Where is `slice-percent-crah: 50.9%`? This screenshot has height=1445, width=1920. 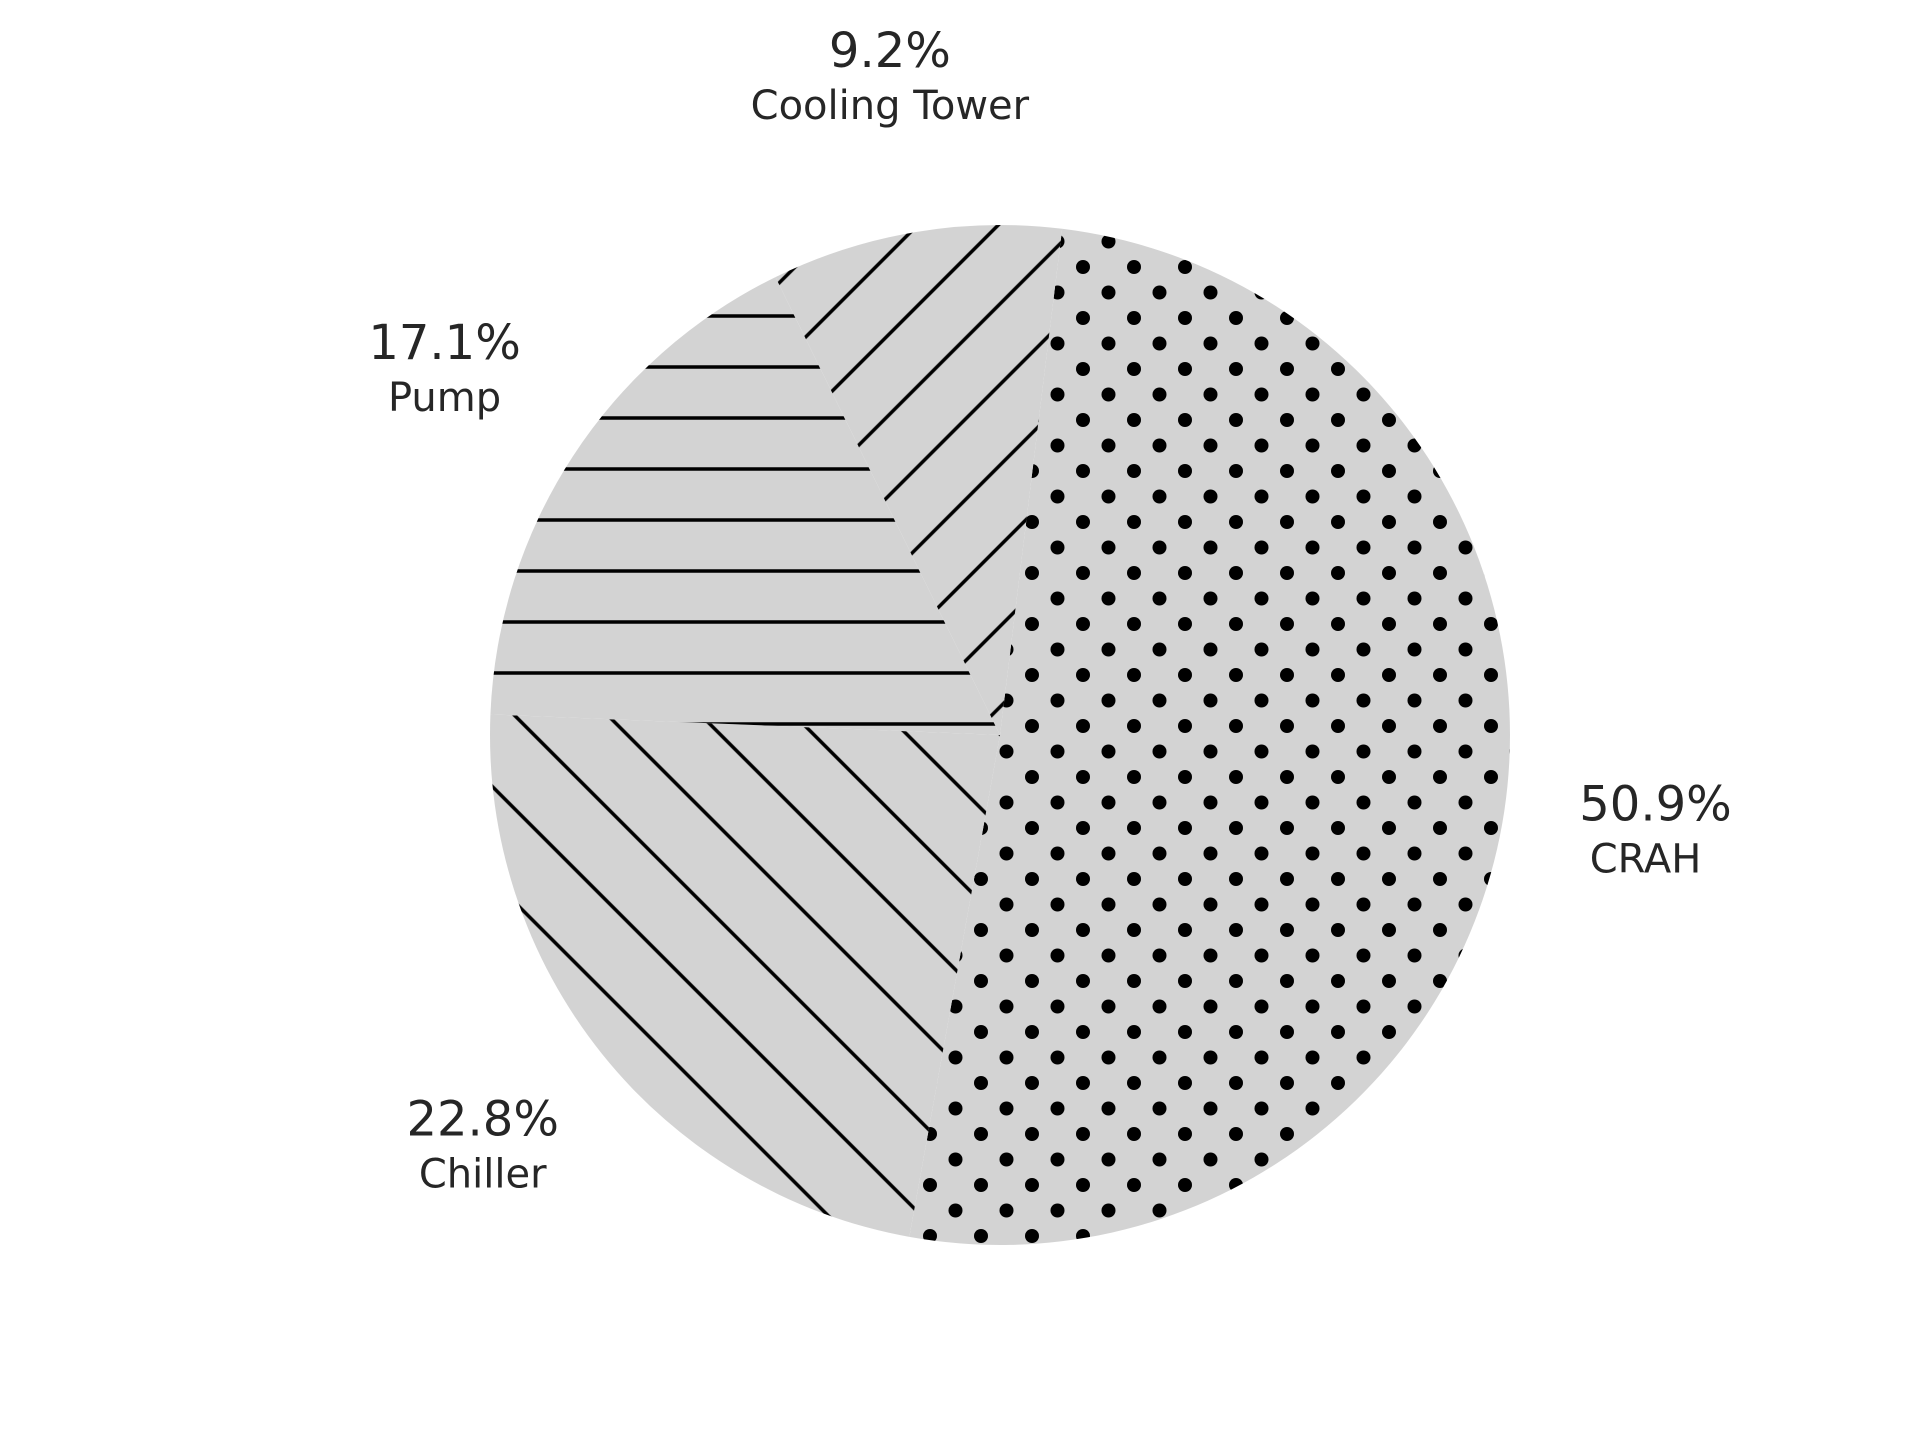
slice-percent-crah: 50.9% is located at coordinates (1655, 804).